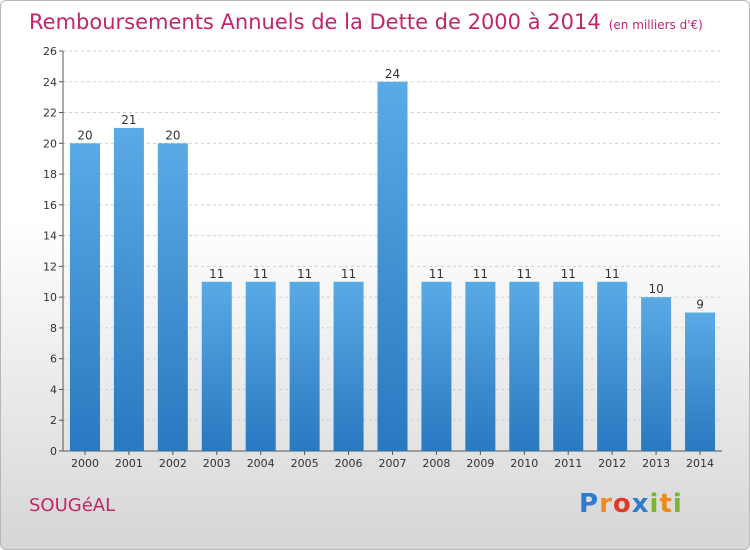 The height and width of the screenshot is (550, 750). I want to click on y-tick-label: 24, so click(50, 82).